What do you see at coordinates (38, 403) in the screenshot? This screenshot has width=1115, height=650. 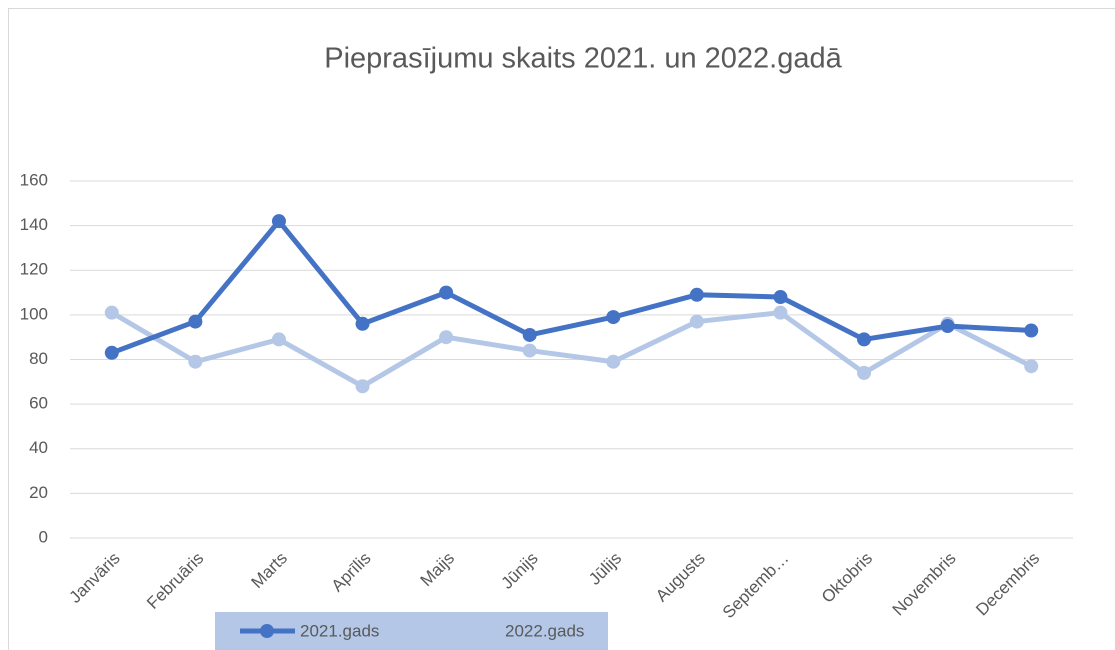 I see `y-tick-label: 60` at bounding box center [38, 403].